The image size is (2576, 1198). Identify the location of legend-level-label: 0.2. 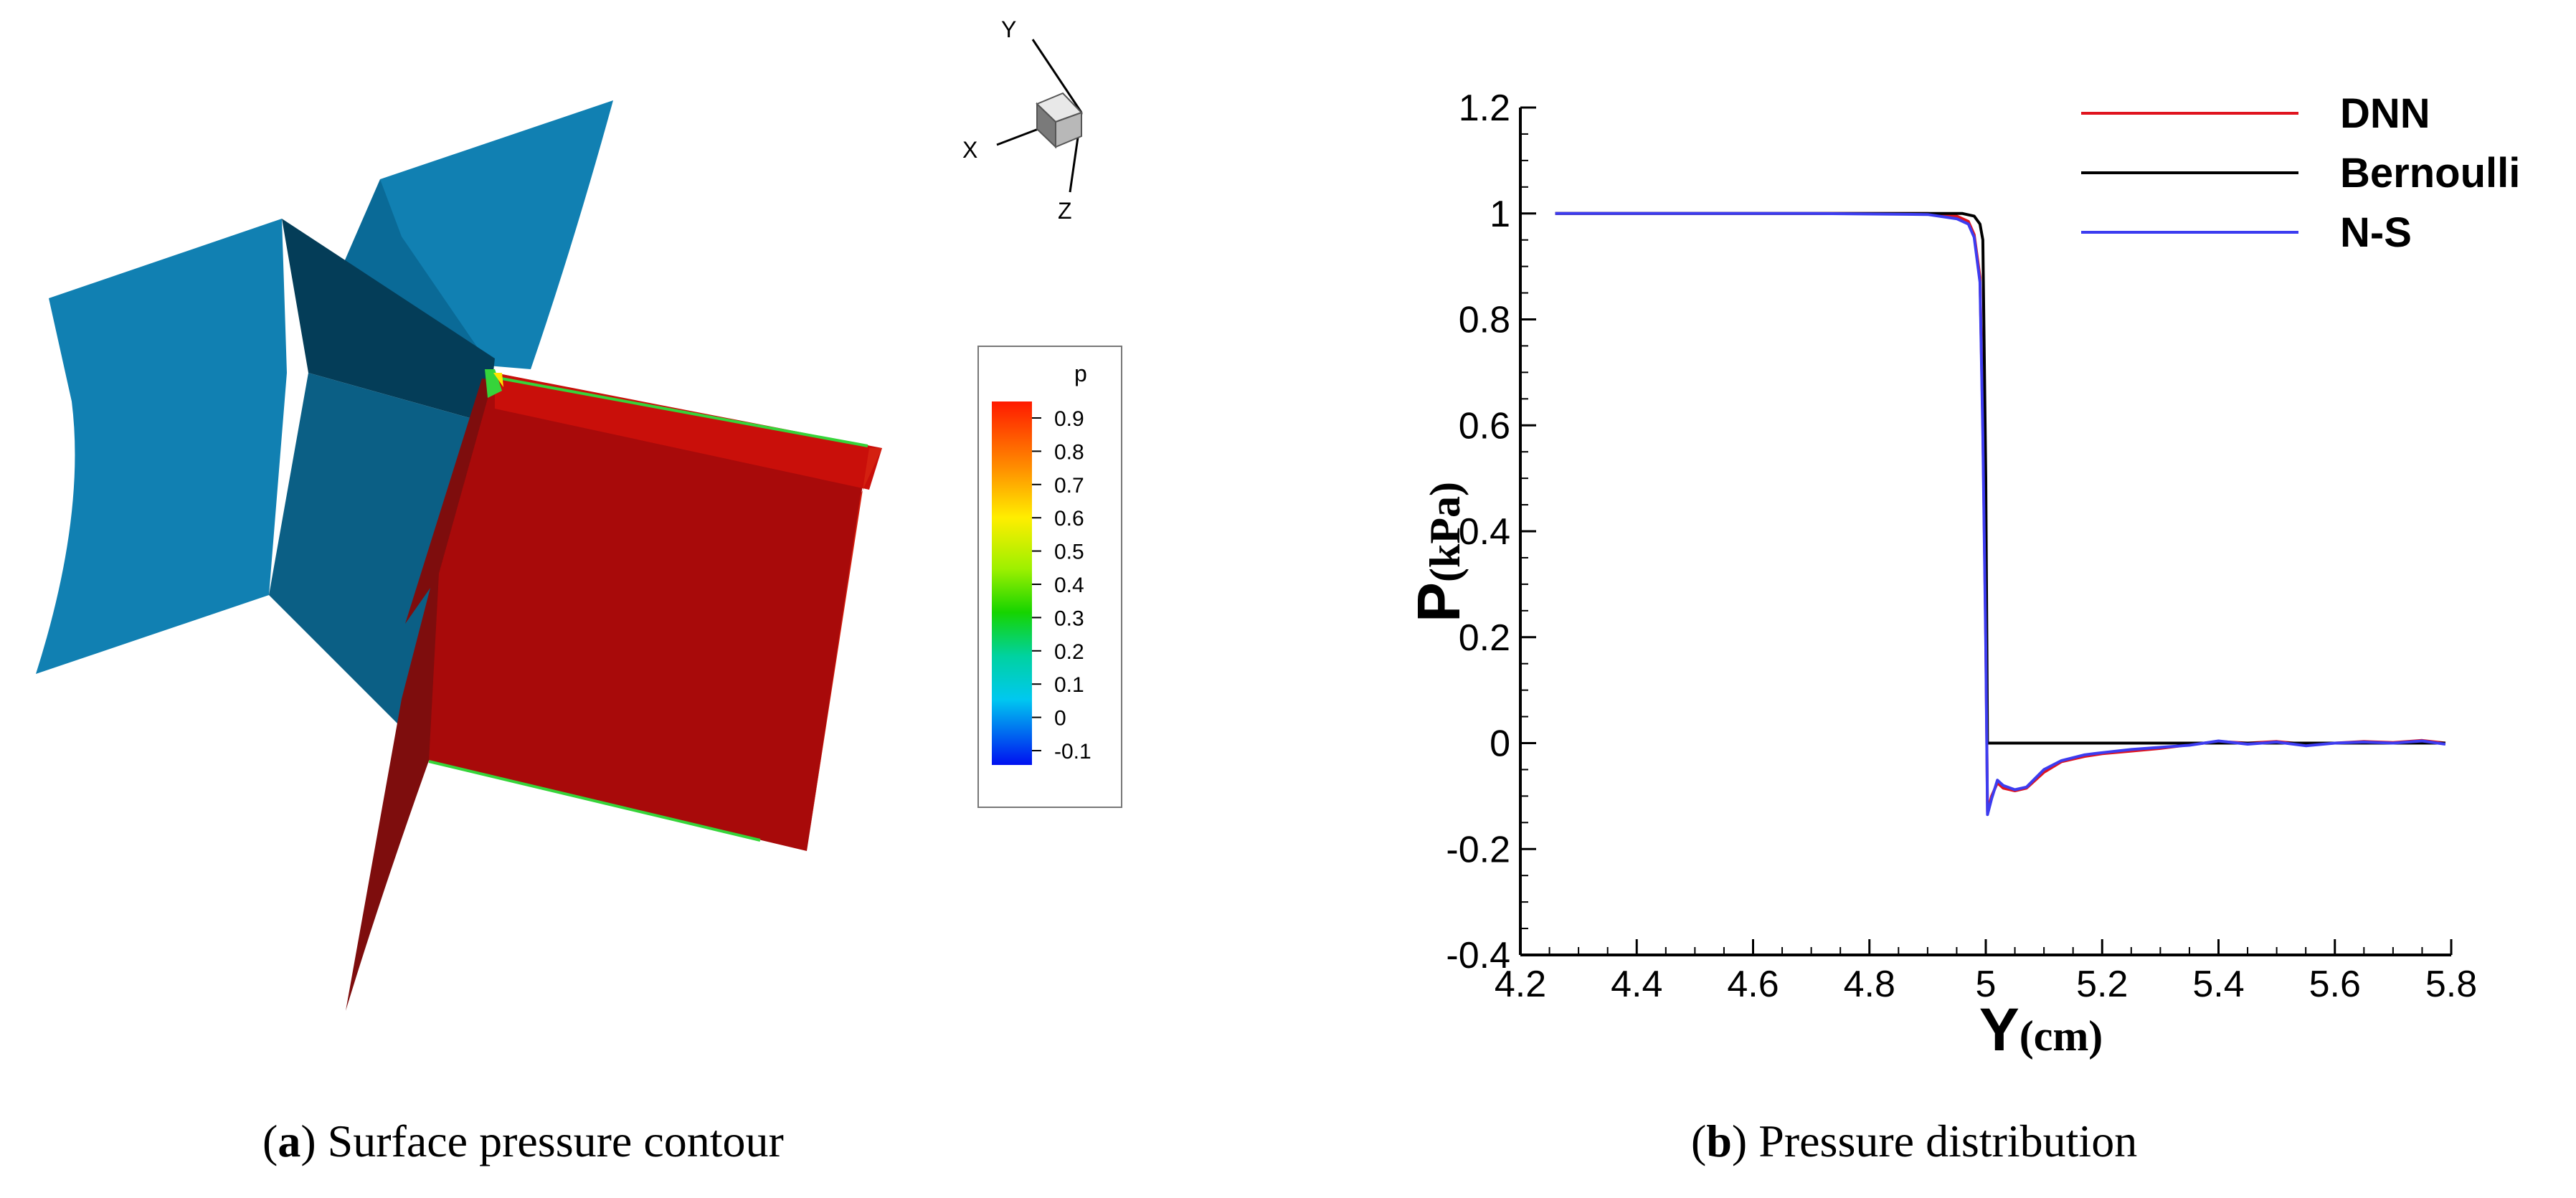
(1069, 652).